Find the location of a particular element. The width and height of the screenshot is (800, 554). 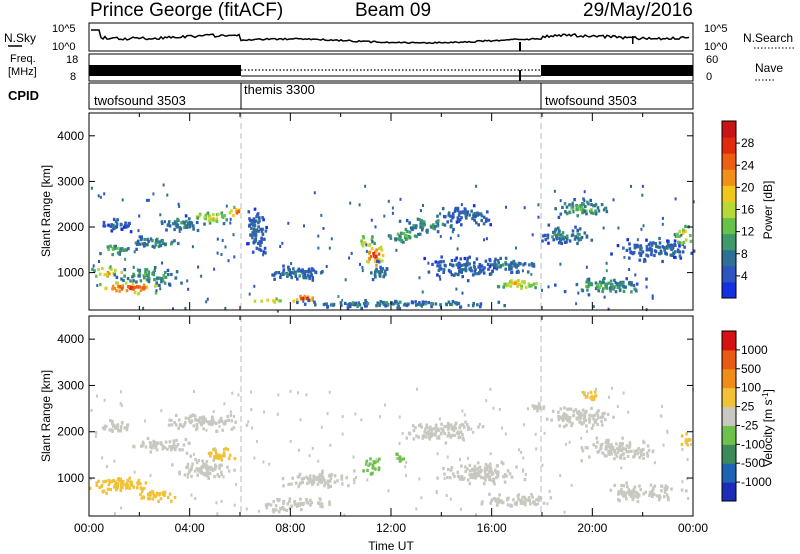

nsearch-tick-top: 10^5 is located at coordinates (716, 29).